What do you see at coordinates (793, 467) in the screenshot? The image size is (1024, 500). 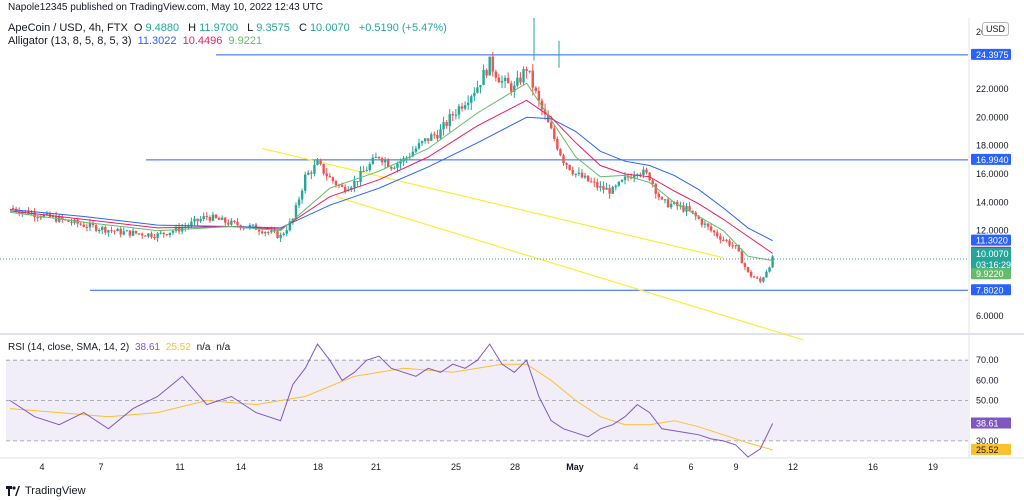 I see `time-tick-label: 12` at bounding box center [793, 467].